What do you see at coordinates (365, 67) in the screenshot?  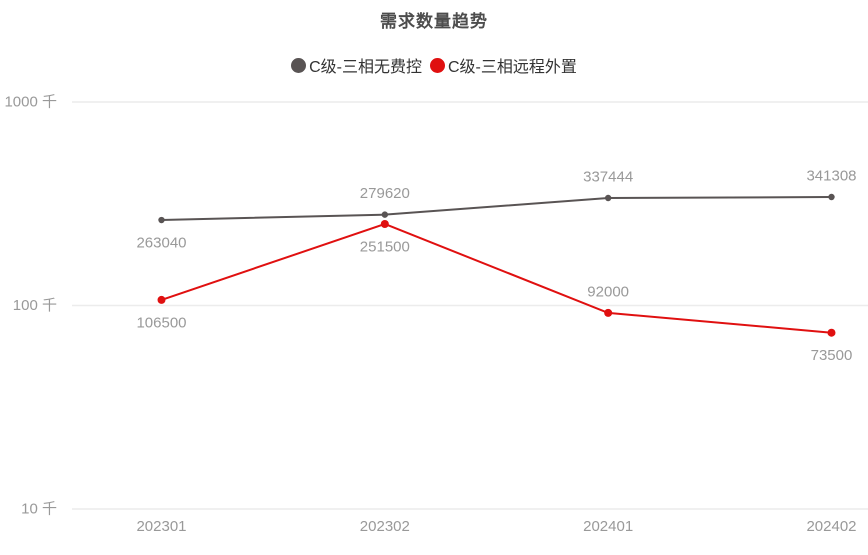 I see `legend-label: C级-三相无费控` at bounding box center [365, 67].